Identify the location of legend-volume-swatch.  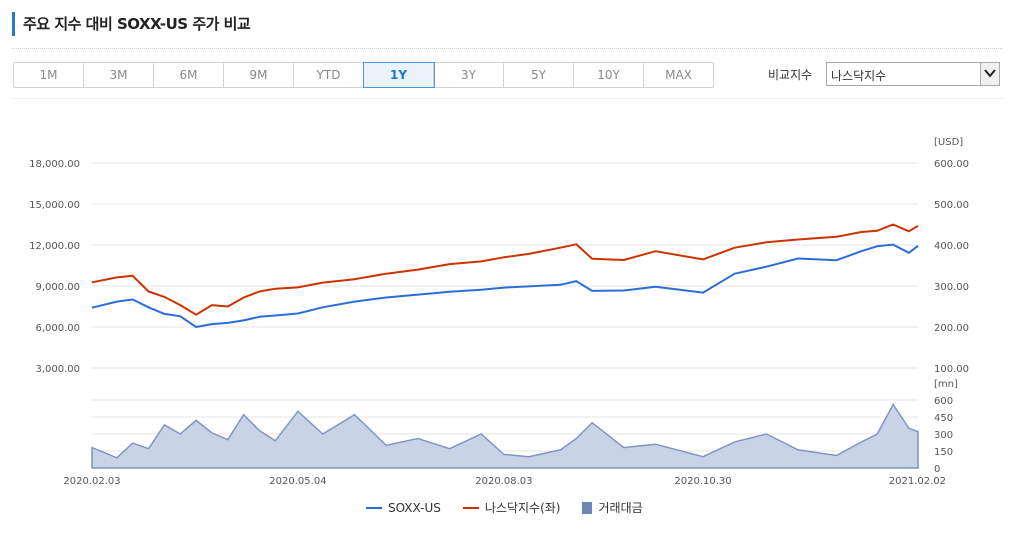
(587, 507).